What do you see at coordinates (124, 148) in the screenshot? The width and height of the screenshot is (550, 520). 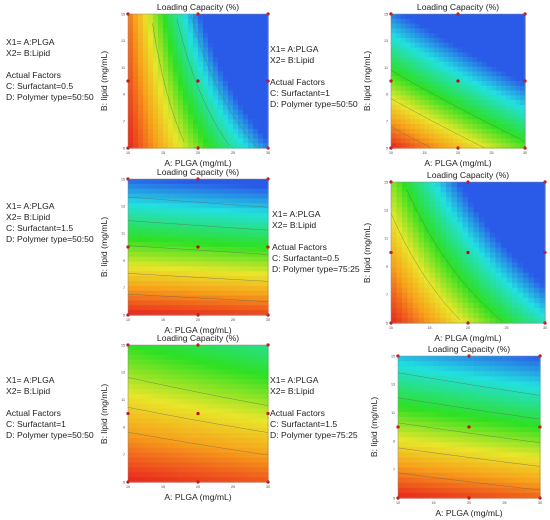 I see `y-tick-label: 5` at bounding box center [124, 148].